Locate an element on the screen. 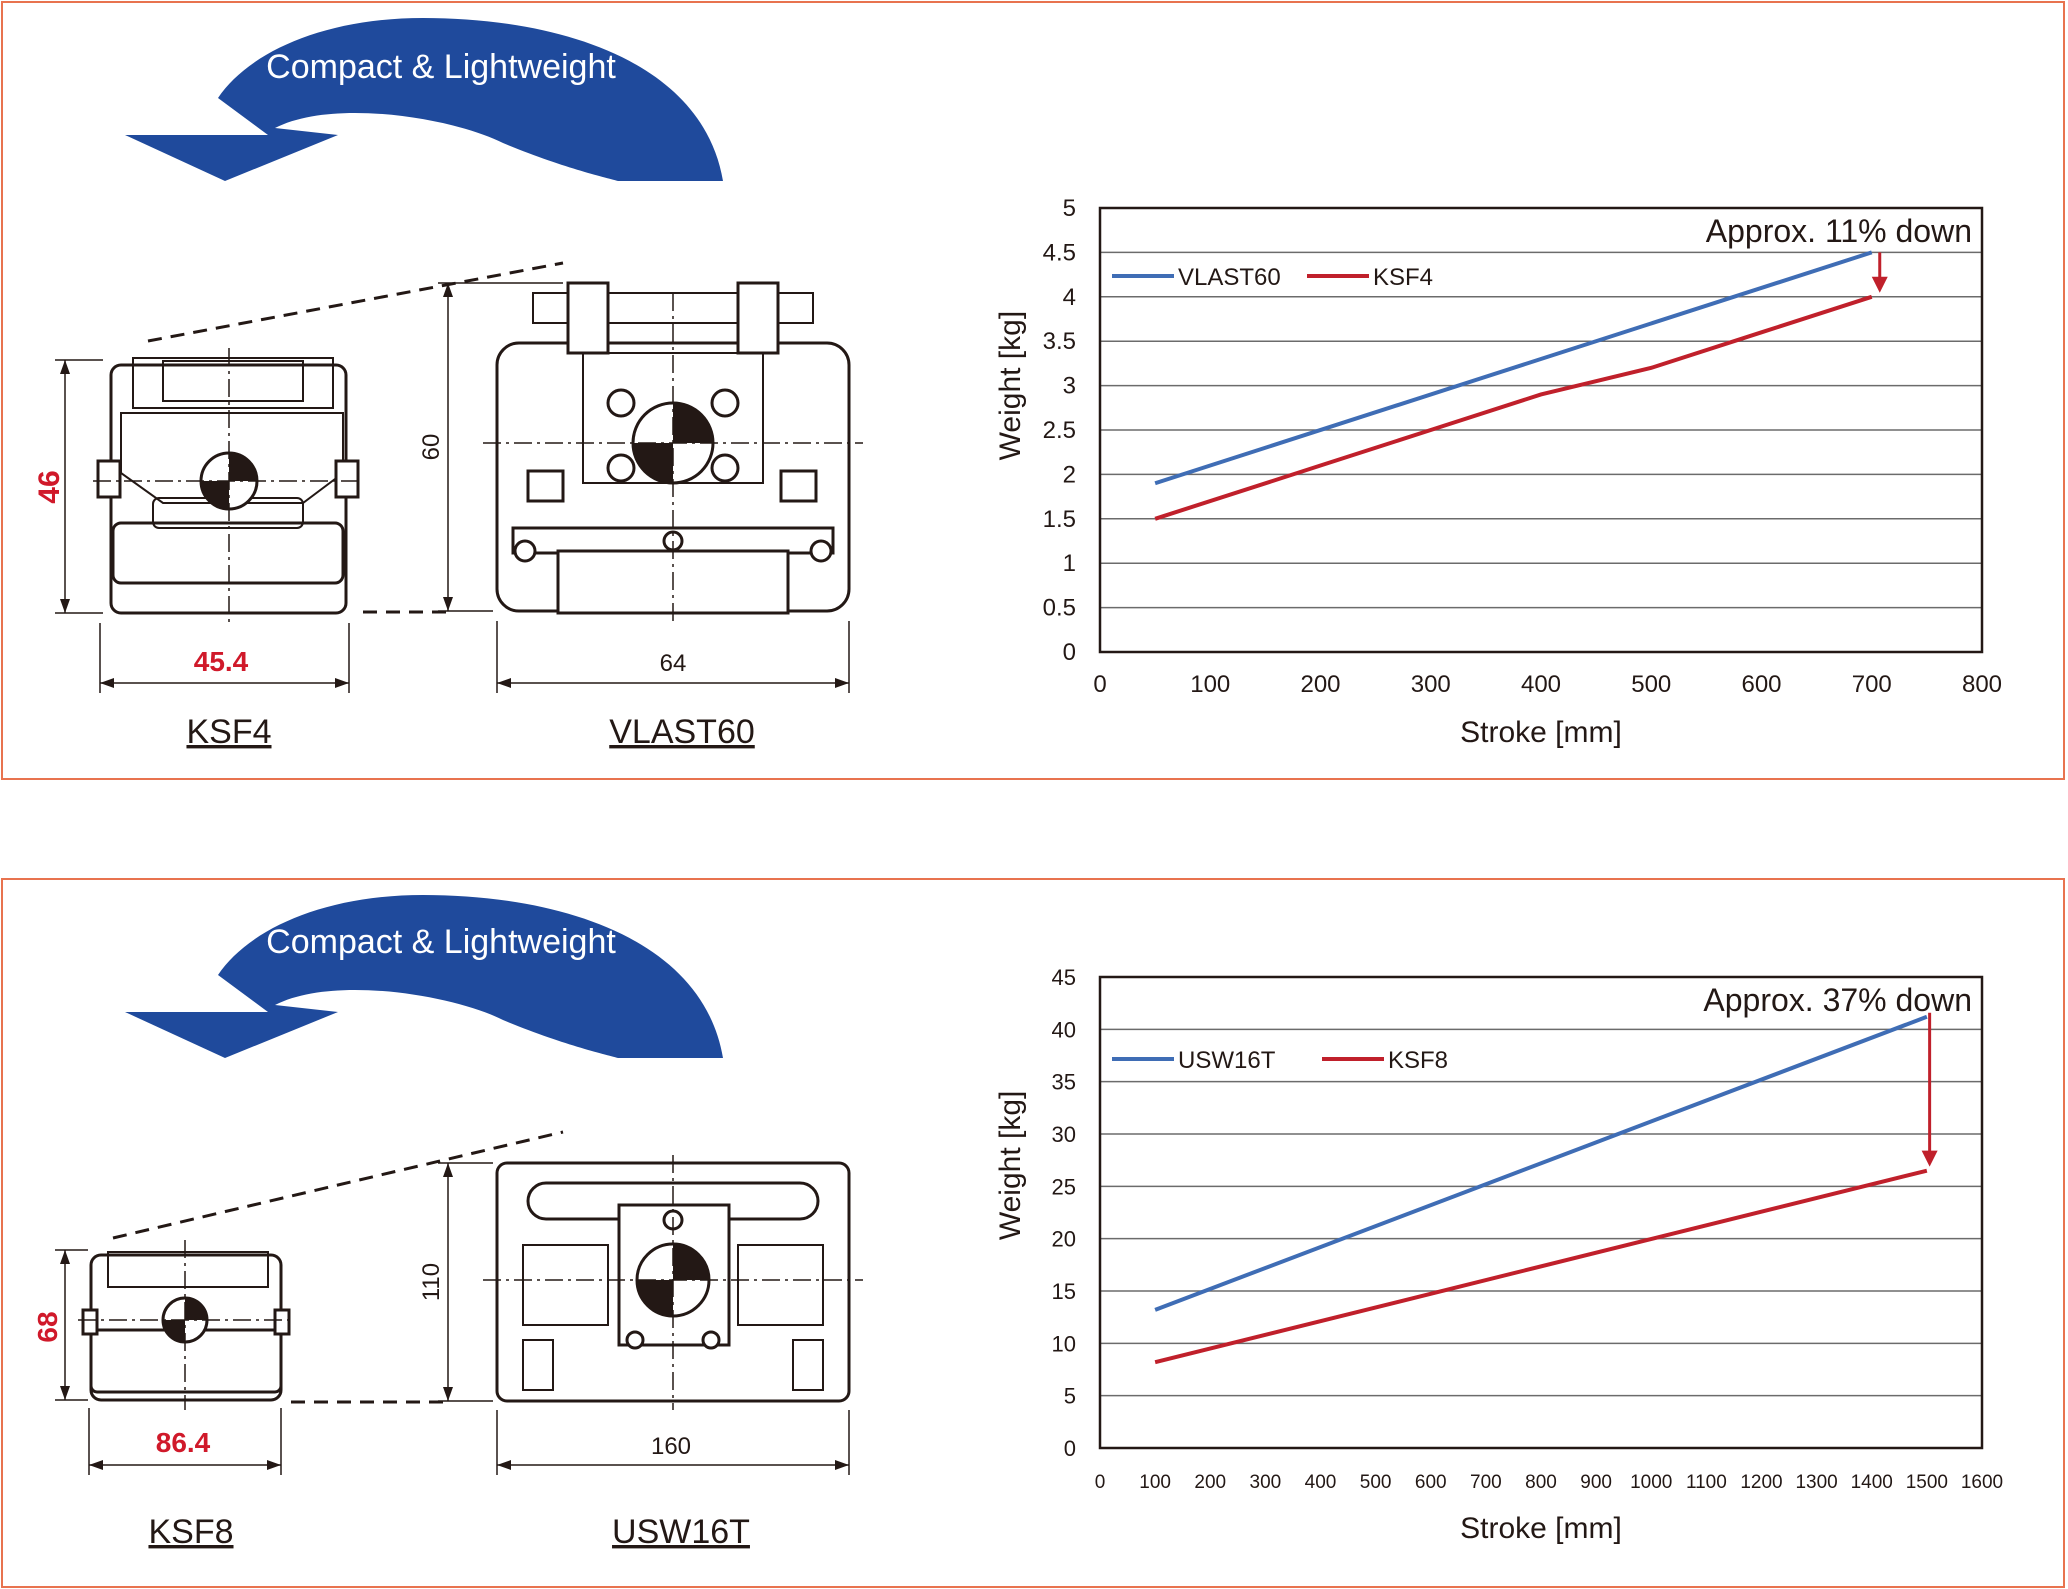  y-tick-label: 0.5 is located at coordinates (1059, 608).